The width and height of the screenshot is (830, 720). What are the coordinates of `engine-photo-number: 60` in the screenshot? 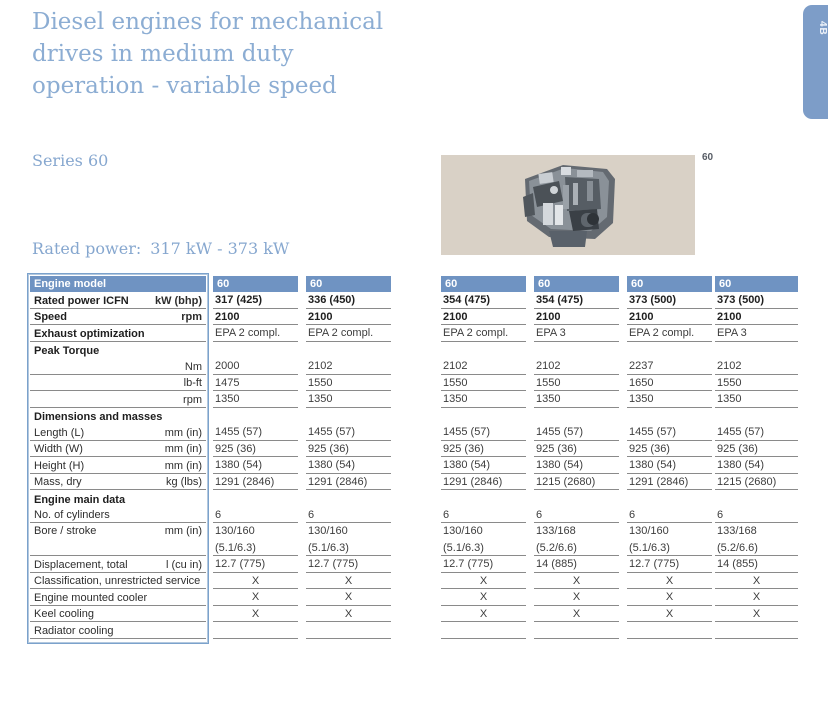 It's located at (708, 157).